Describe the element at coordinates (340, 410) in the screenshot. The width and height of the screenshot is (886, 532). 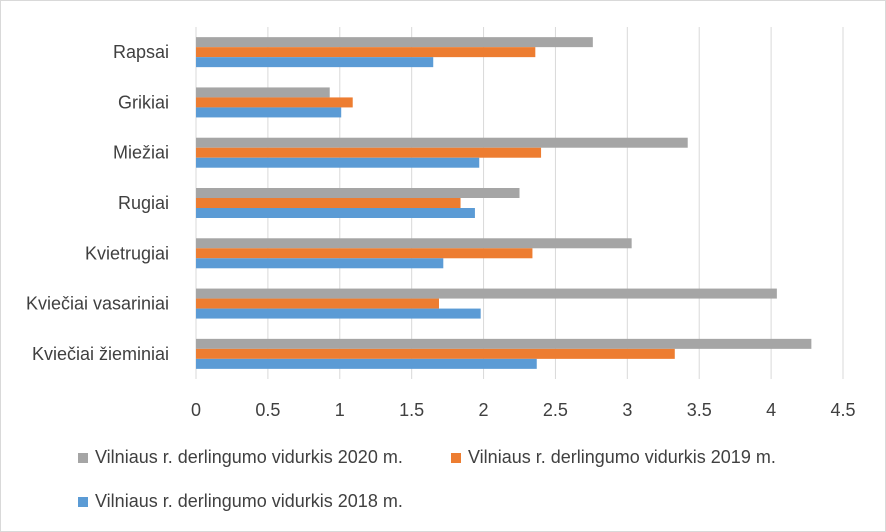
I see `x-tick-label: 1` at that location.